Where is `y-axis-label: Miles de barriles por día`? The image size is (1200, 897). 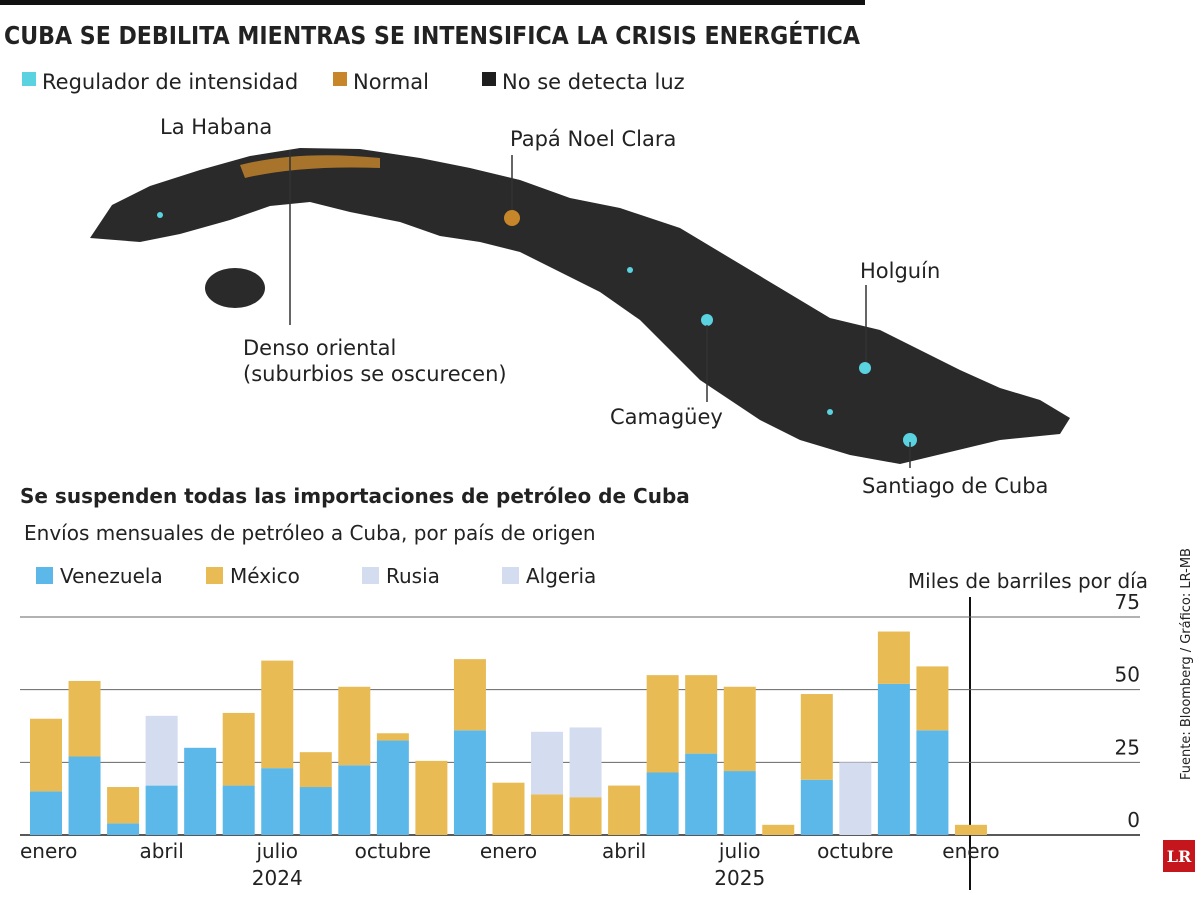 y-axis-label: Miles de barriles por día is located at coordinates (1028, 581).